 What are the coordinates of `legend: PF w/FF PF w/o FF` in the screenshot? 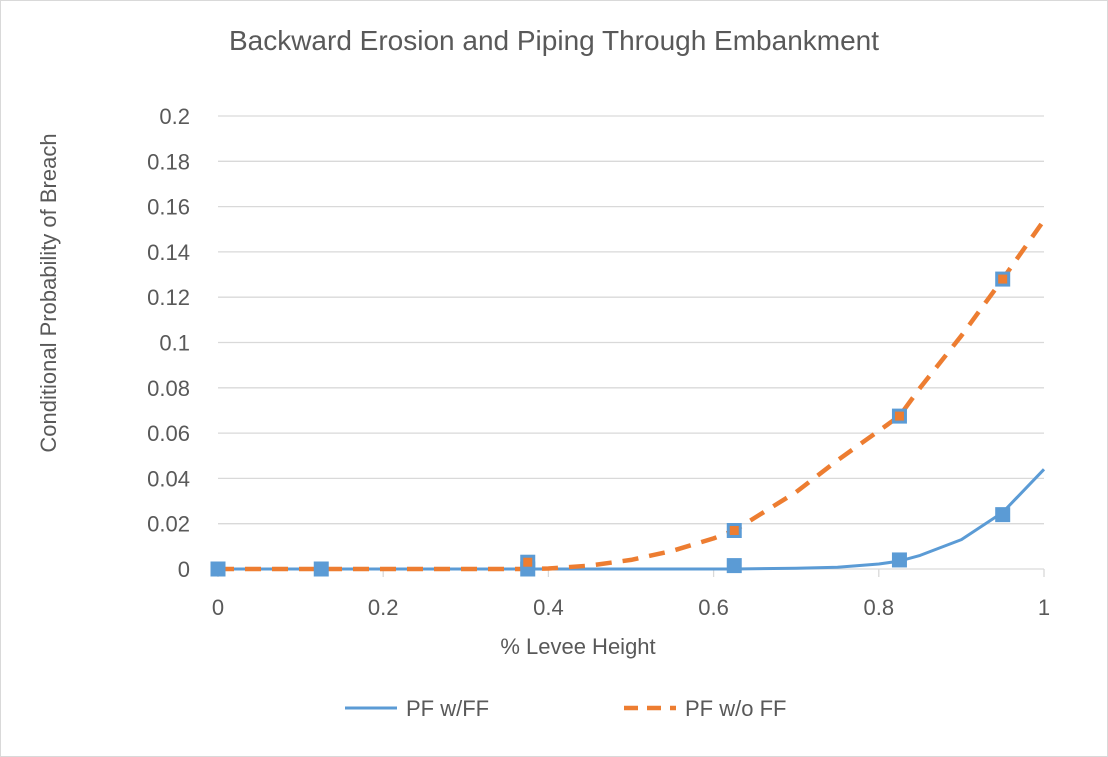 It's located at (565, 708).